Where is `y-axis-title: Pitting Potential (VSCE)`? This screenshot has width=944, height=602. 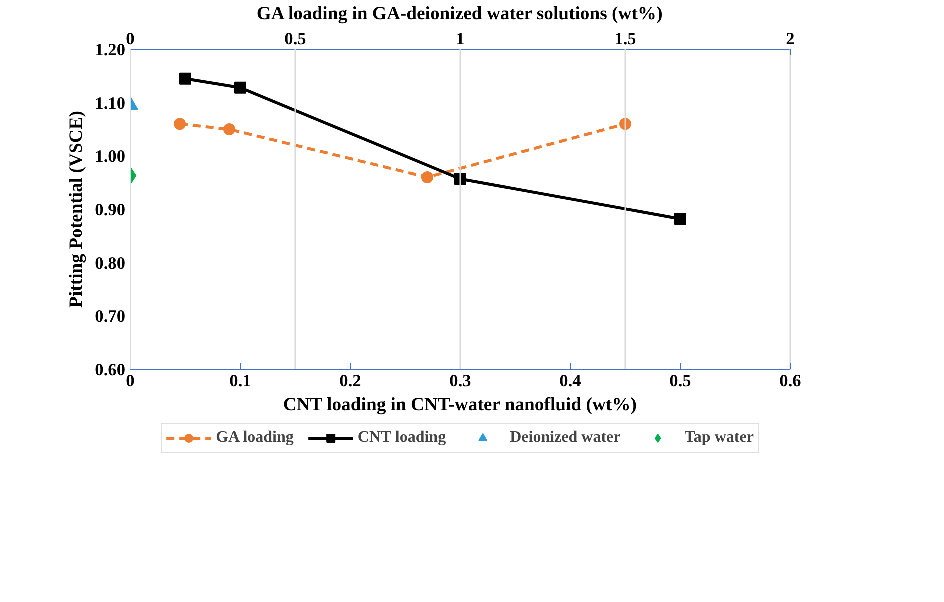 y-axis-title: Pitting Potential (VSCE) is located at coordinates (77, 209).